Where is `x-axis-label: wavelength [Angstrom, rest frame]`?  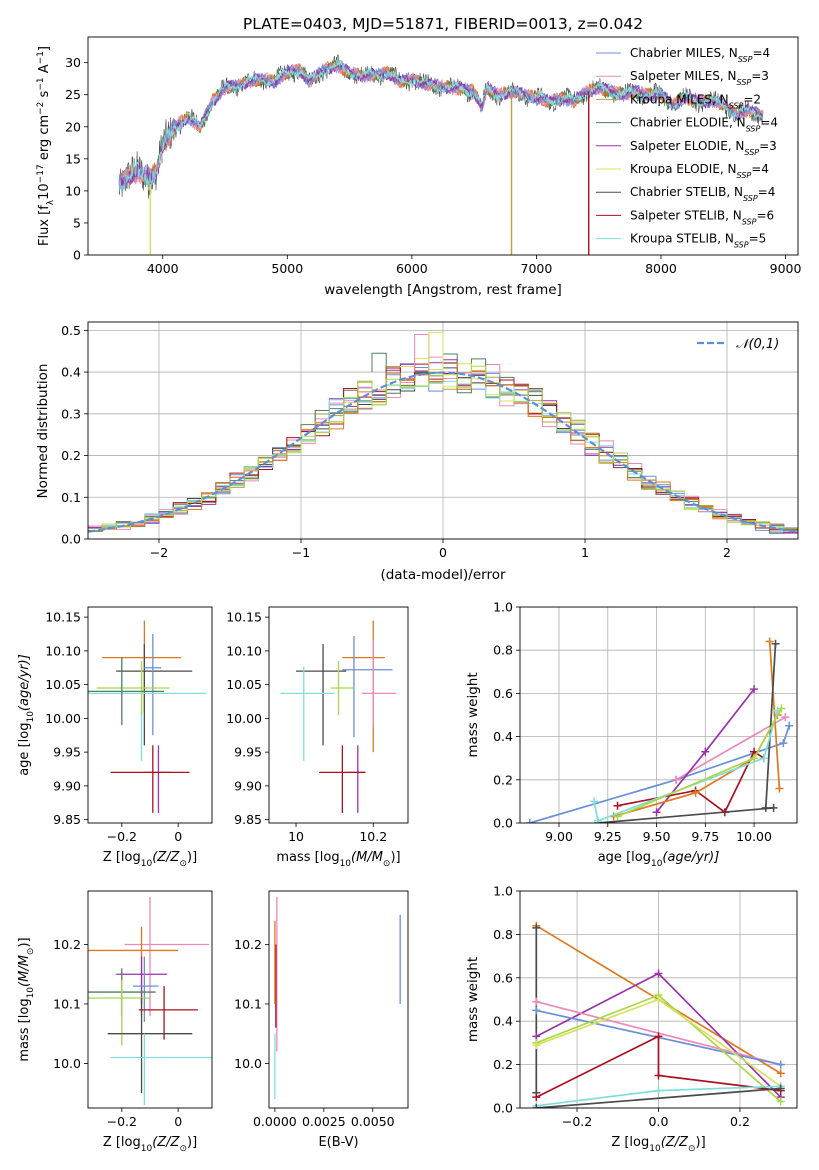
x-axis-label: wavelength [Angstrom, rest frame] is located at coordinates (443, 290).